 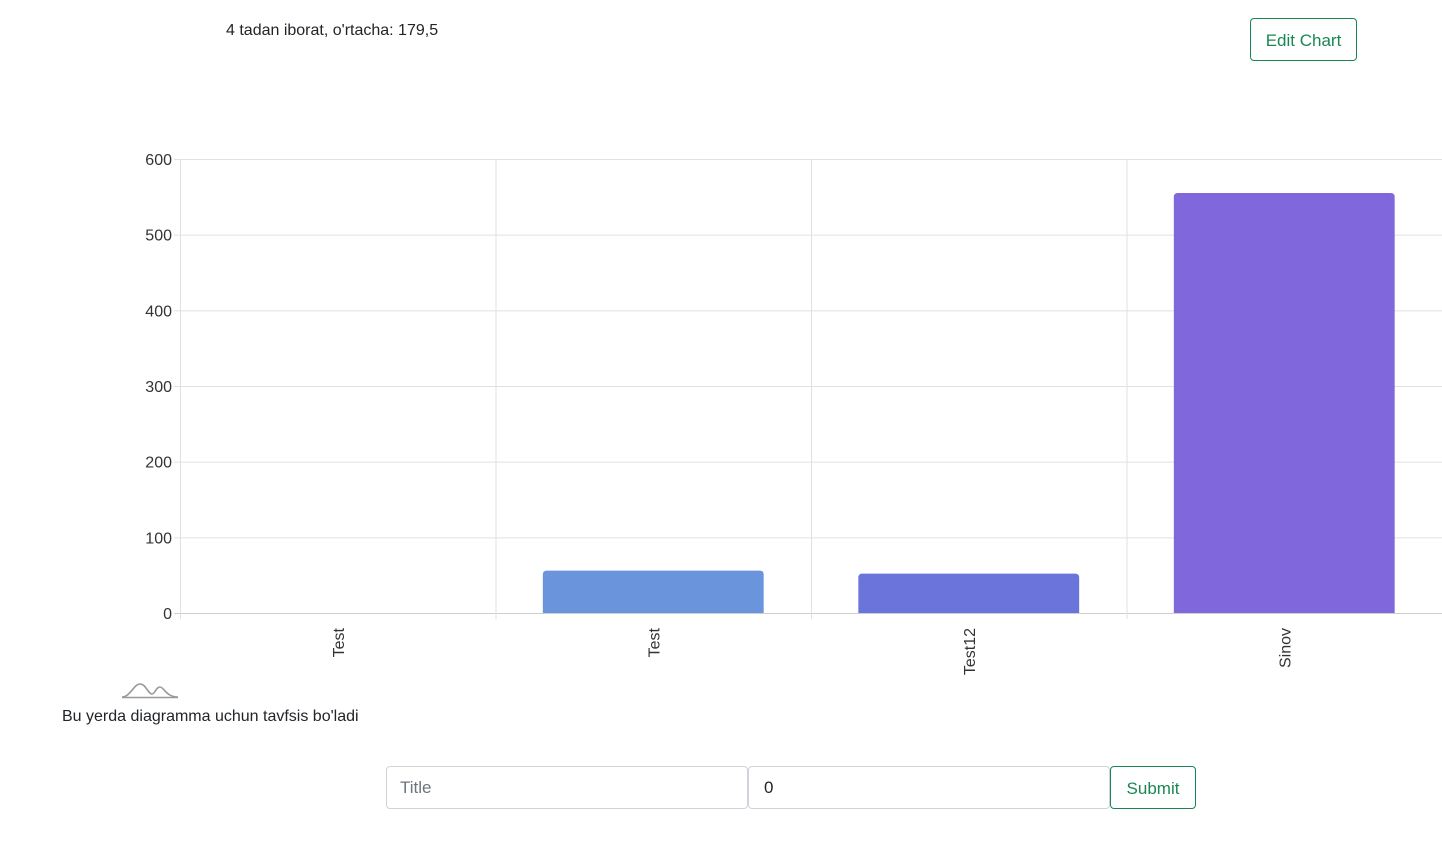 What do you see at coordinates (813, 651) in the screenshot?
I see `x-axis-ticks: Test Test Test12 Sinov` at bounding box center [813, 651].